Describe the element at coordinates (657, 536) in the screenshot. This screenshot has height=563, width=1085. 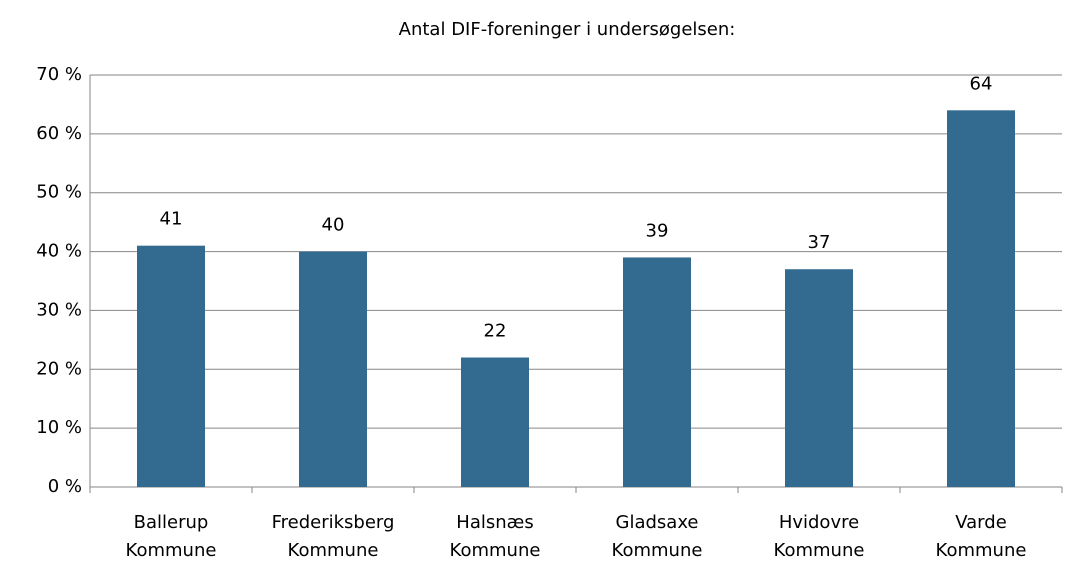
I see `x-tick-label: Gladsaxe Kommune` at that location.